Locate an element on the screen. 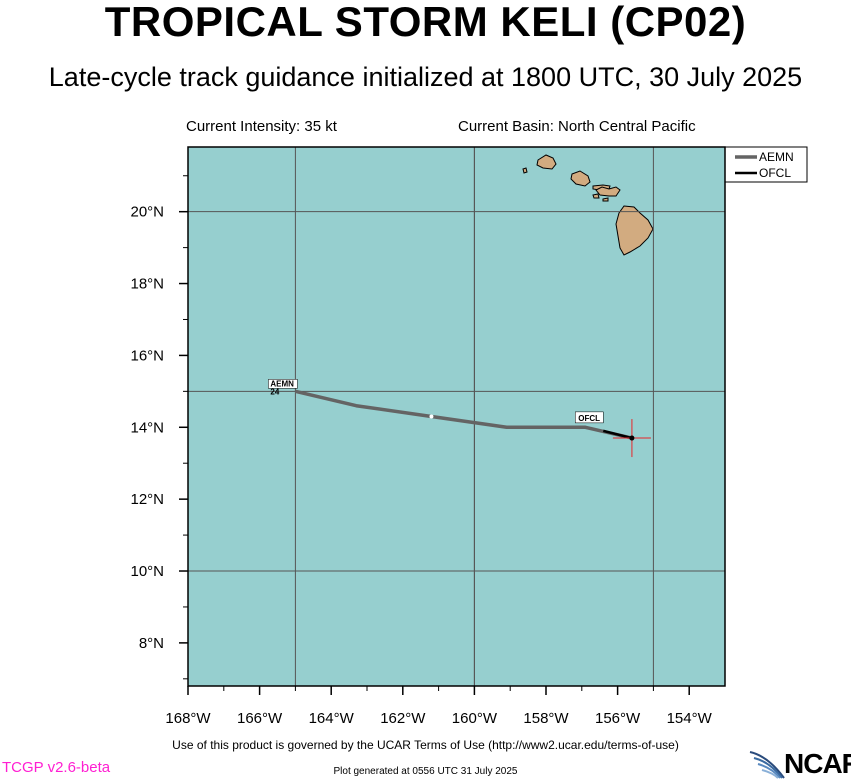  x-tick-label: 156°W is located at coordinates (618, 718).